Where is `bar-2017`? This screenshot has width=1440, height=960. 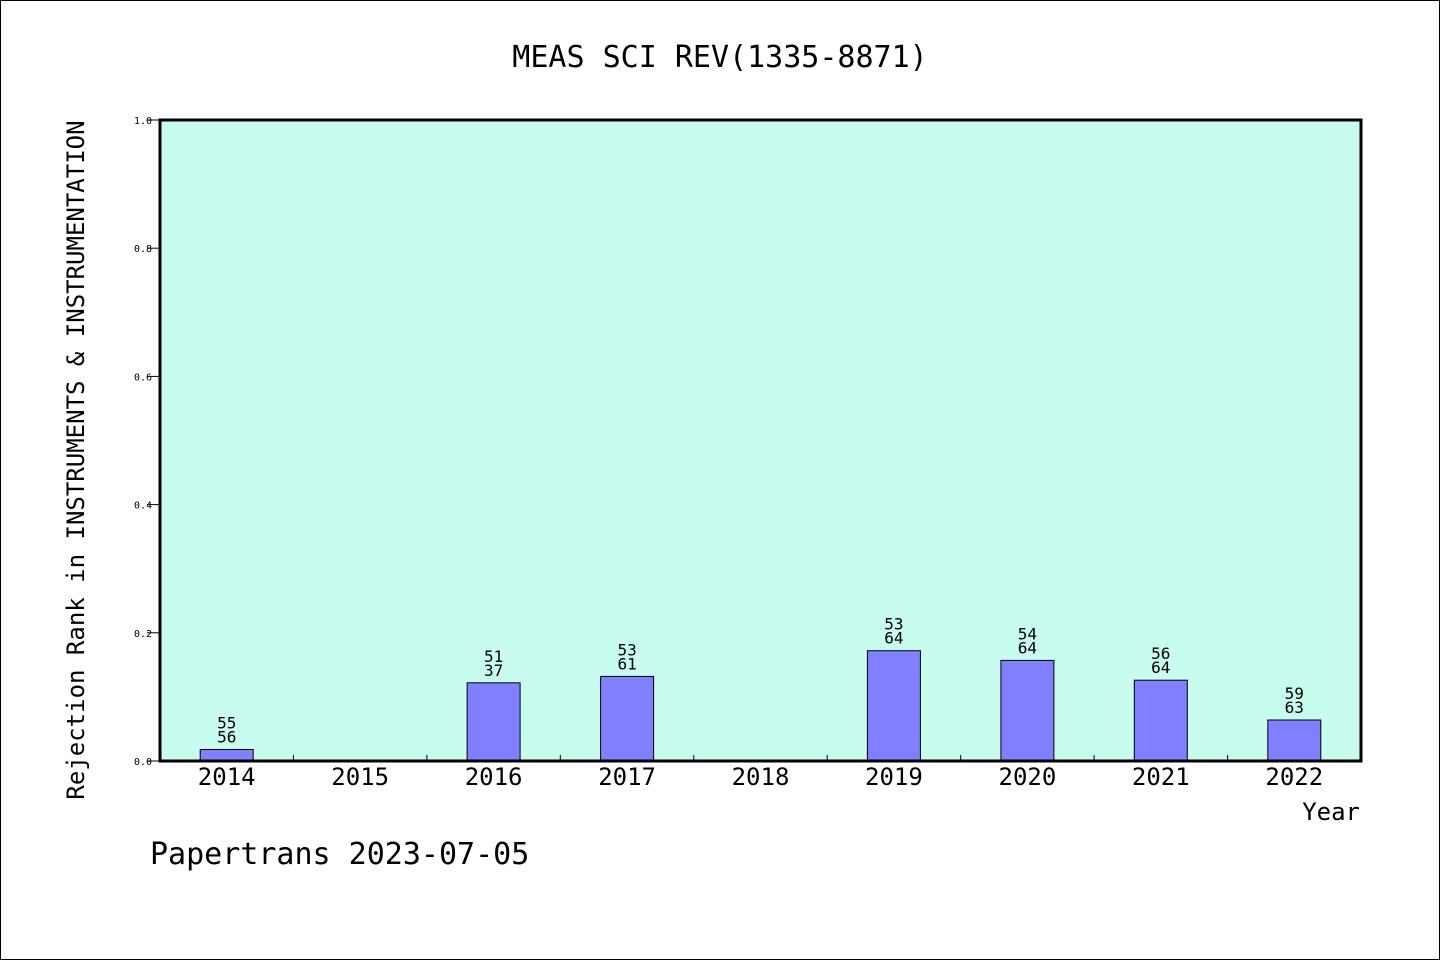 bar-2017 is located at coordinates (627, 718).